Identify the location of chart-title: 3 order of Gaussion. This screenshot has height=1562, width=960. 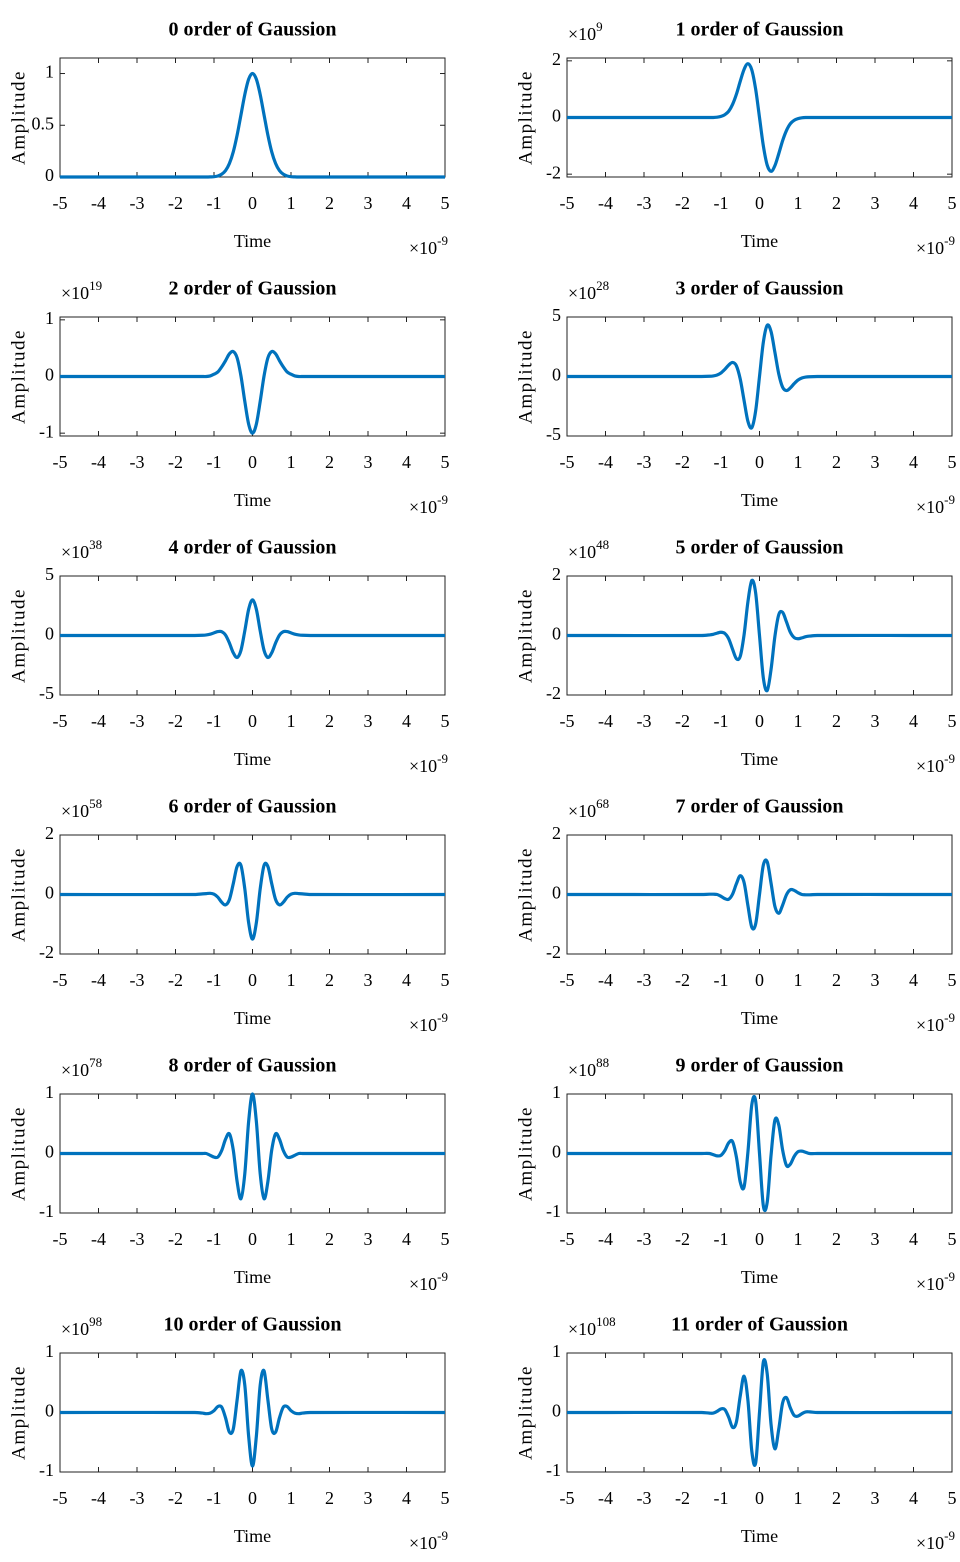
(760, 289).